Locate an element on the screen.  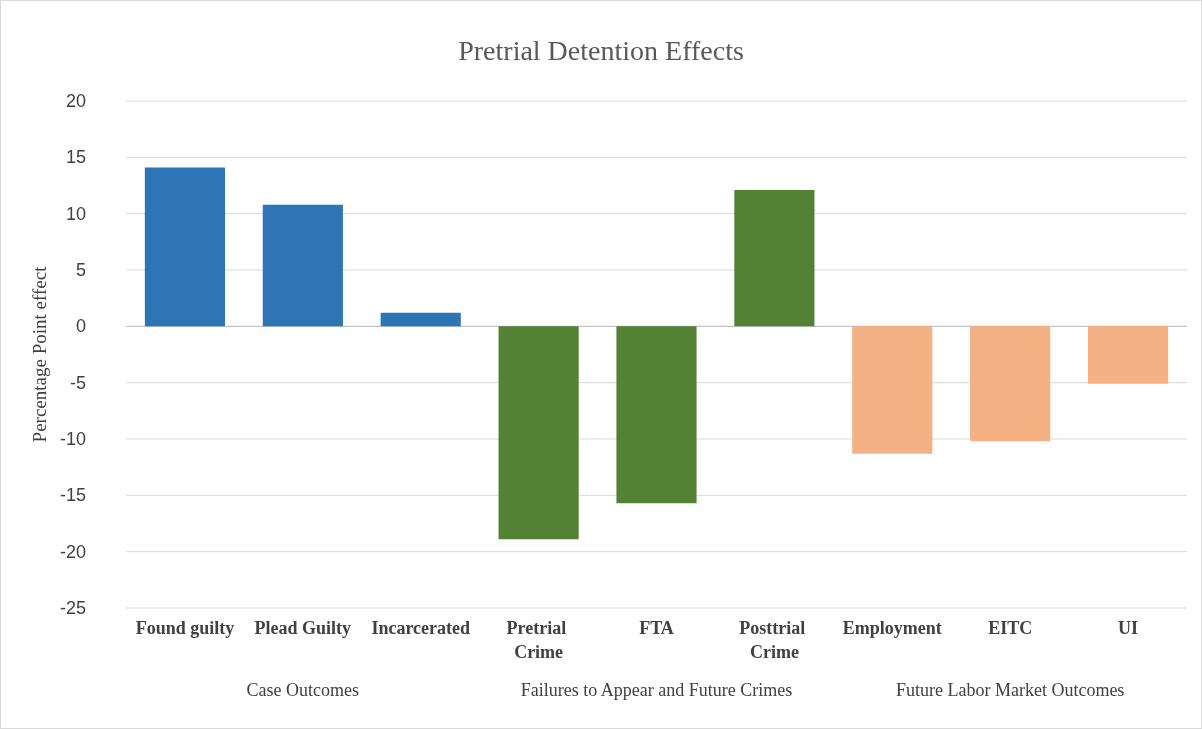
y-axis-title: Percentage Point effect is located at coordinates (40, 354).